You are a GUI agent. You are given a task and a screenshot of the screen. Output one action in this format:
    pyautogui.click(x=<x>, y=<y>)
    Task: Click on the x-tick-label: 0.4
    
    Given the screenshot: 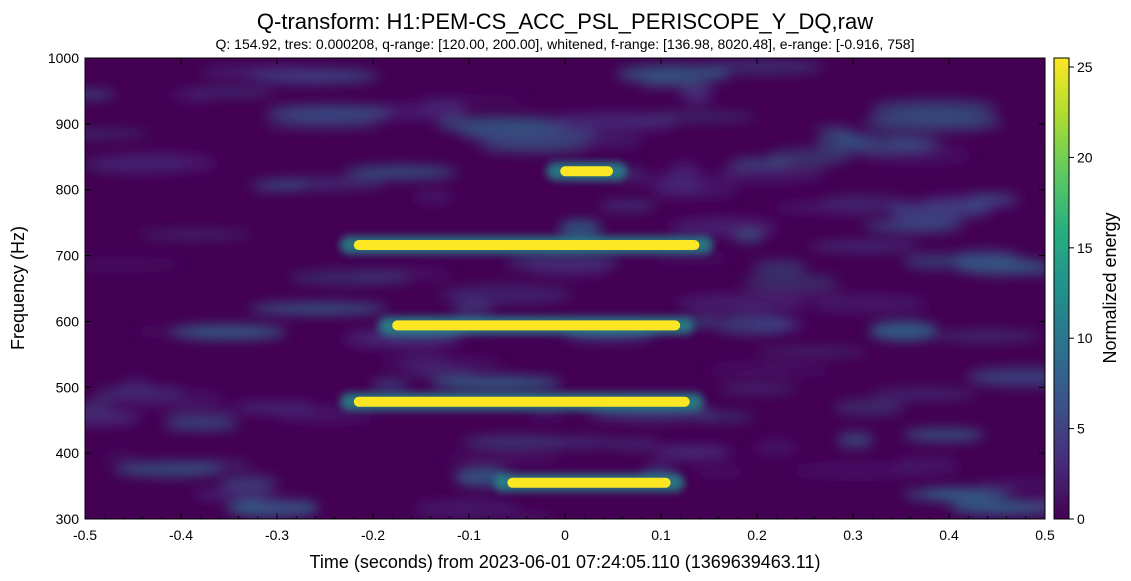 What is the action you would take?
    pyautogui.click(x=949, y=535)
    